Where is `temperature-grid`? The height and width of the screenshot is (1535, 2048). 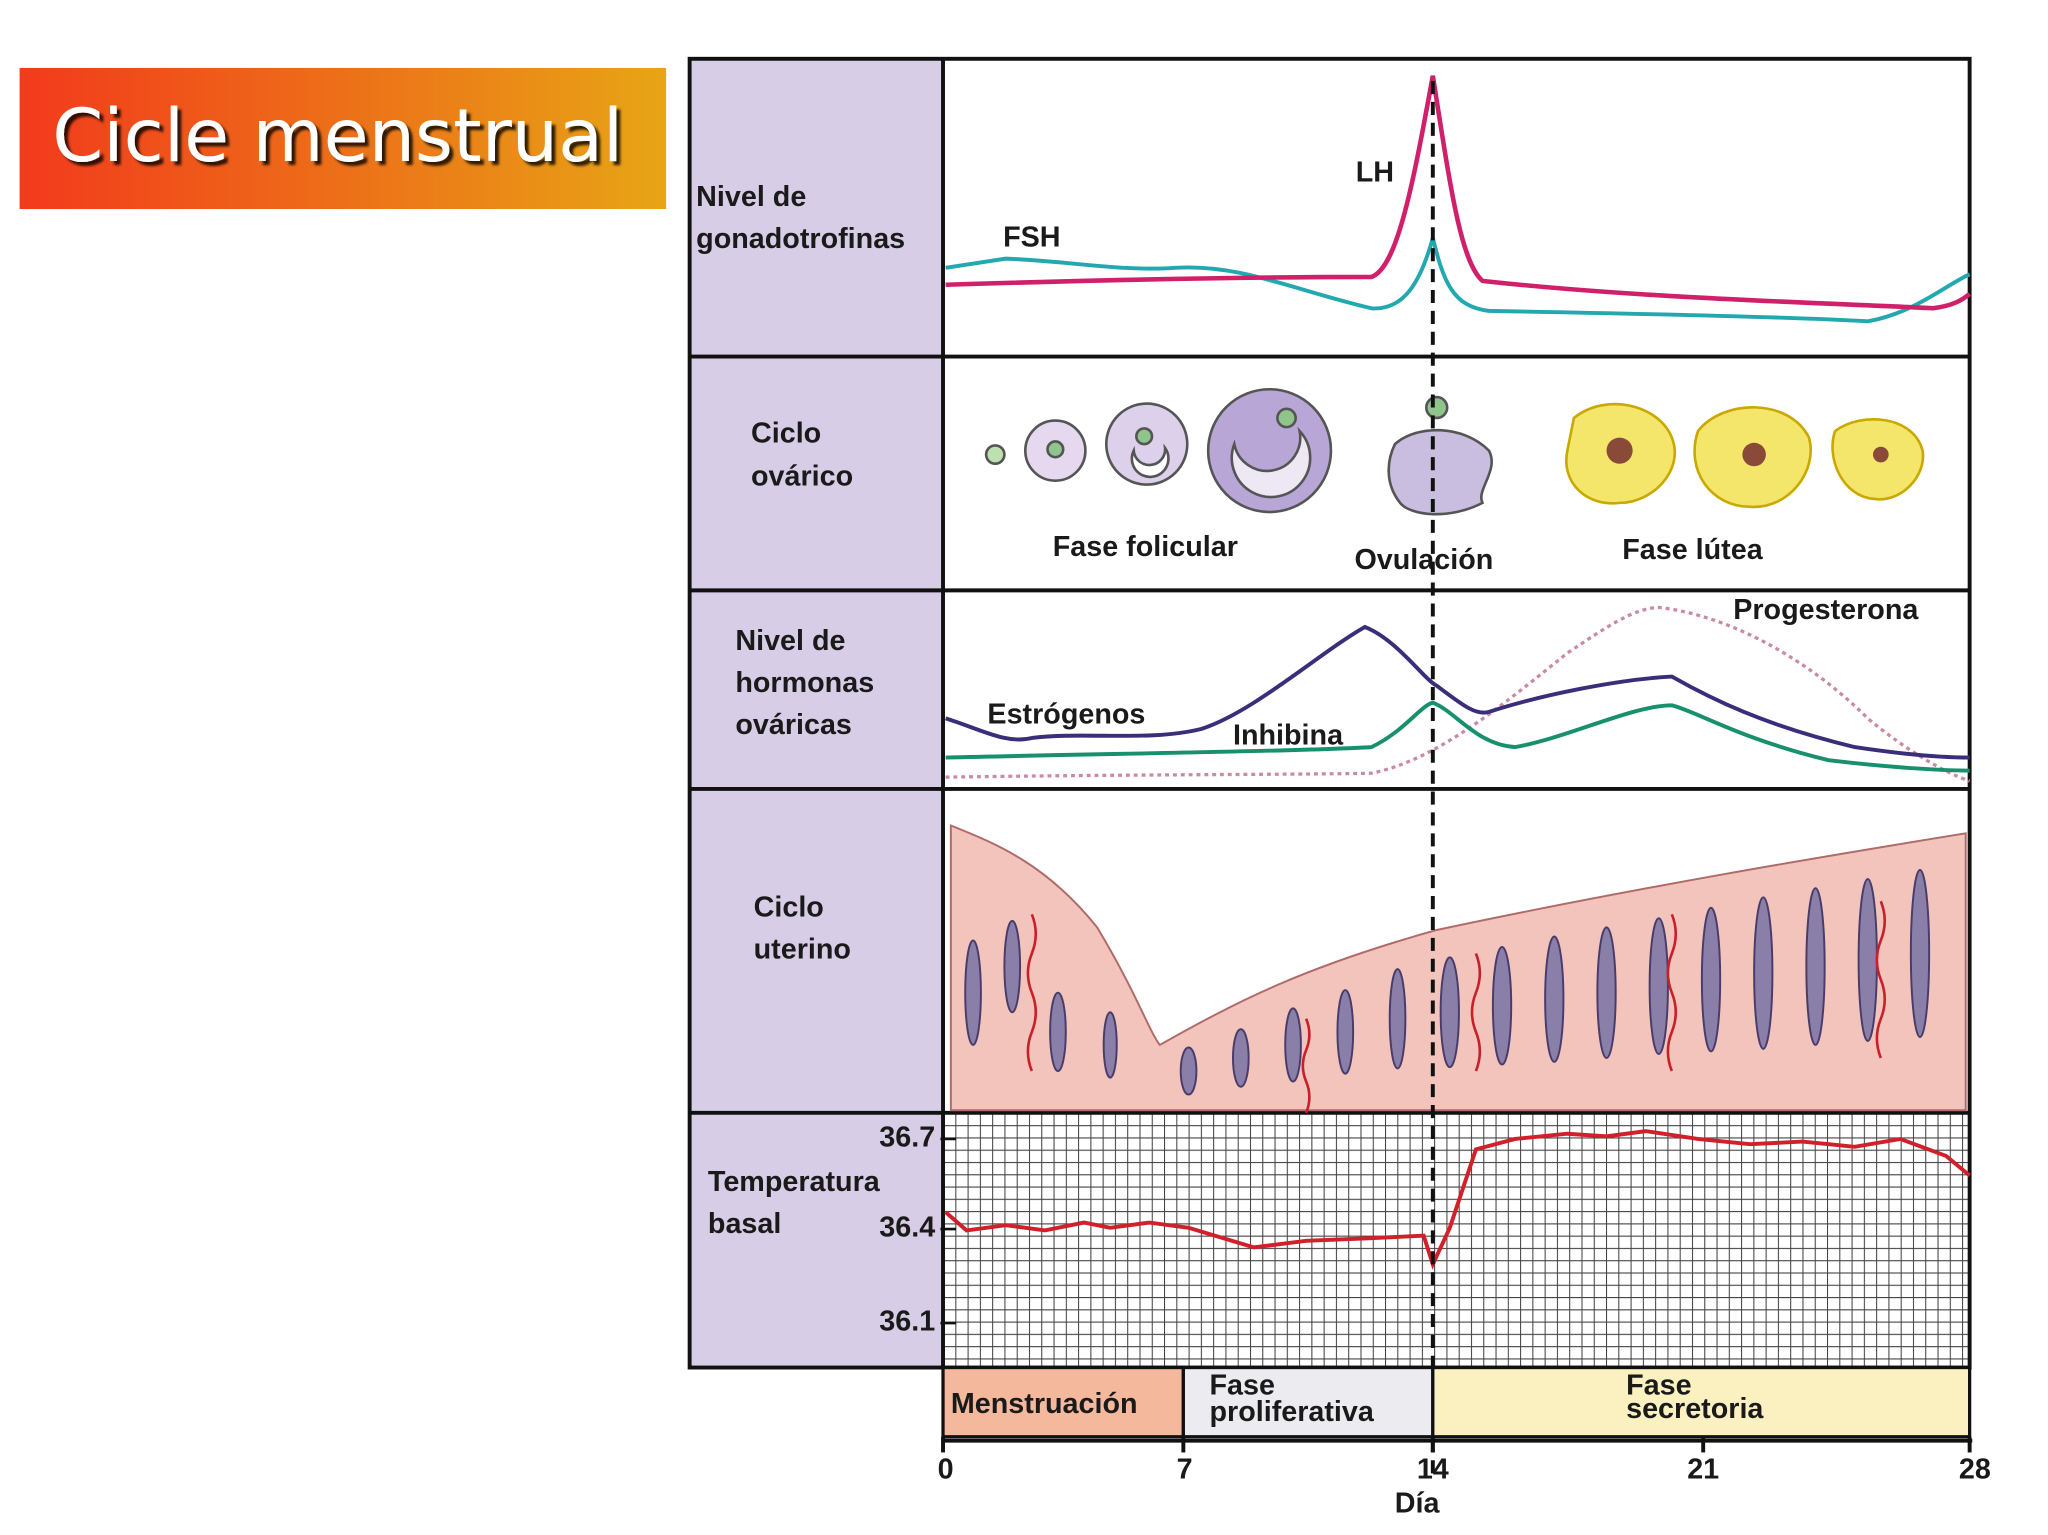
temperature-grid is located at coordinates (1456, 1240).